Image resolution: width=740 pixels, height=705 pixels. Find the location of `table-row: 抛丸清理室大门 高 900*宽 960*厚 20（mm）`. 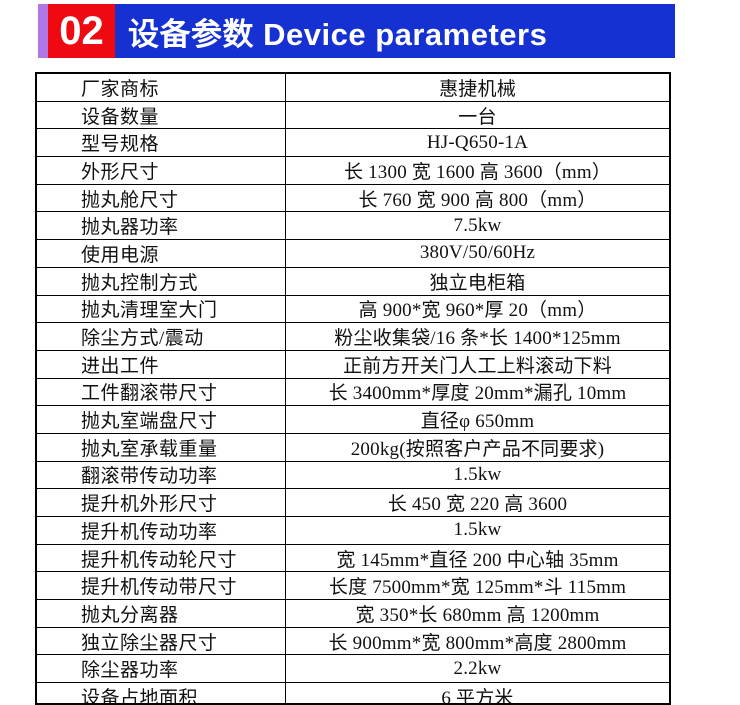

table-row: 抛丸清理室大门 高 900*宽 960*厚 20（mm） is located at coordinates (353, 309).